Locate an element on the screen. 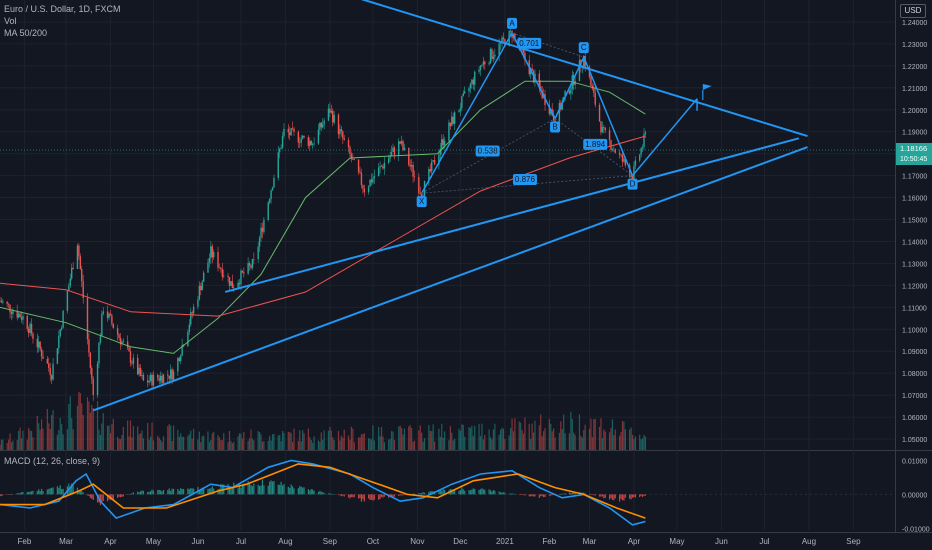  time-tick-label: Nov is located at coordinates (417, 541).